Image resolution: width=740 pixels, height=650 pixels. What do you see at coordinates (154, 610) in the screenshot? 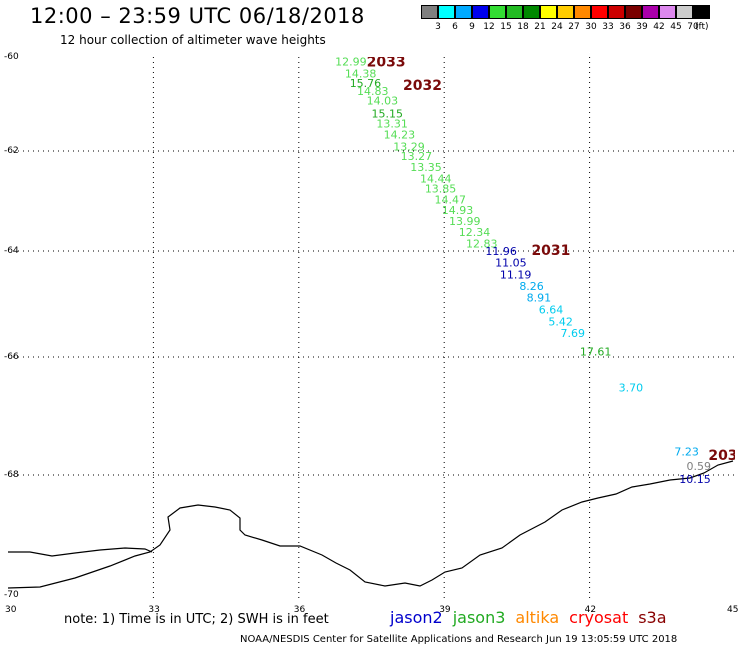
I see `longitude-tick-label: 33` at bounding box center [154, 610].